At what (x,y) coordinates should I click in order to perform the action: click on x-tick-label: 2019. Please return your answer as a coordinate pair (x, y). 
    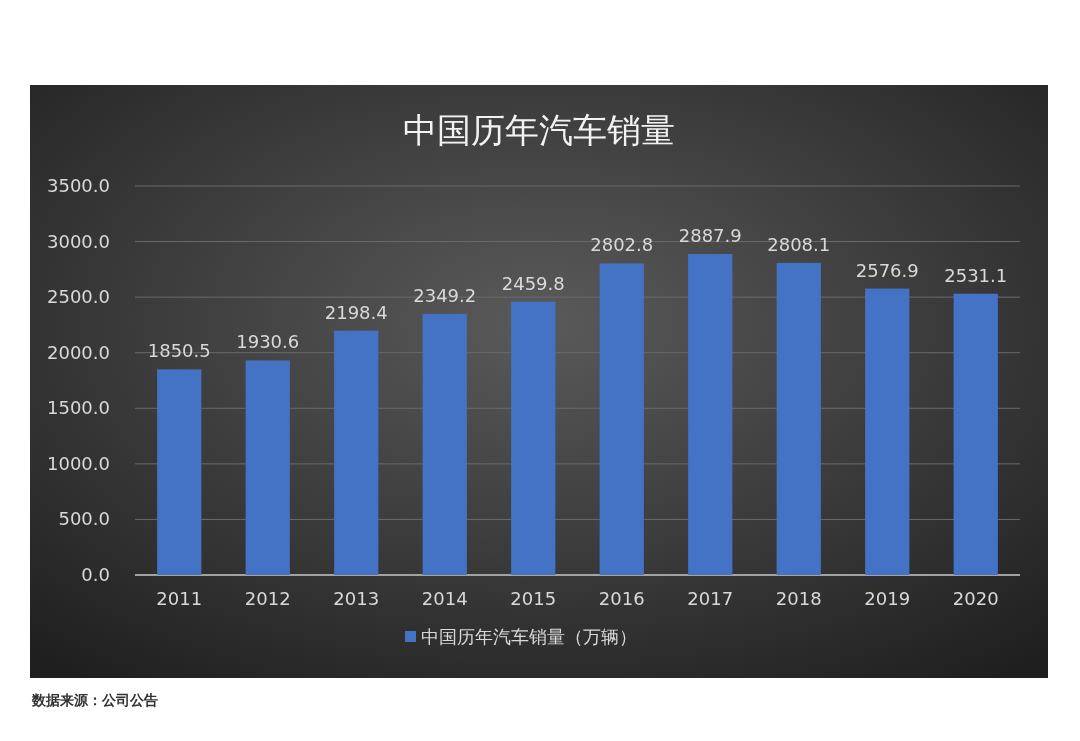
    Looking at the image, I should click on (887, 598).